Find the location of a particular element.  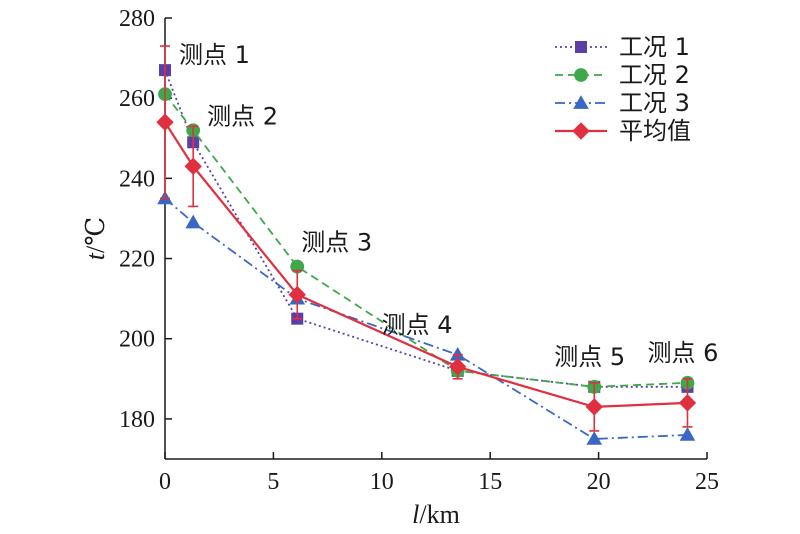

x-tick-label: 5 is located at coordinates (273, 482).